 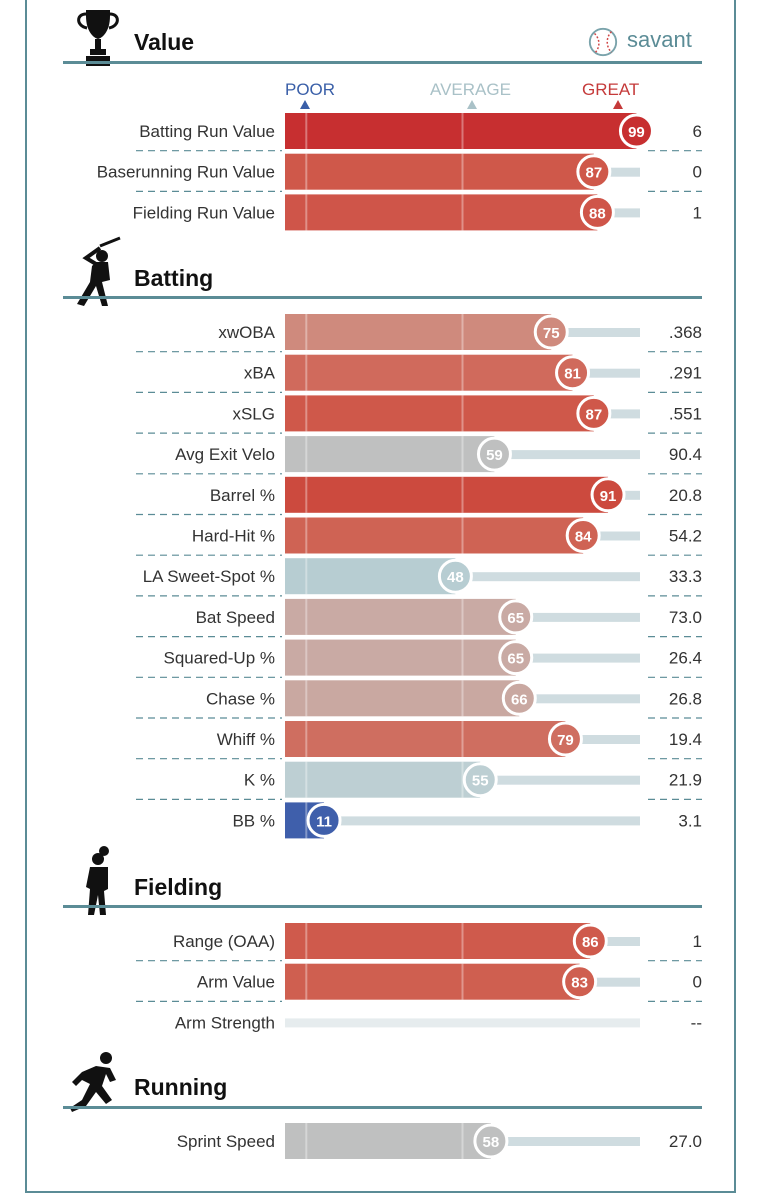 What do you see at coordinates (690, 820) in the screenshot?
I see `metric-value: 3.1` at bounding box center [690, 820].